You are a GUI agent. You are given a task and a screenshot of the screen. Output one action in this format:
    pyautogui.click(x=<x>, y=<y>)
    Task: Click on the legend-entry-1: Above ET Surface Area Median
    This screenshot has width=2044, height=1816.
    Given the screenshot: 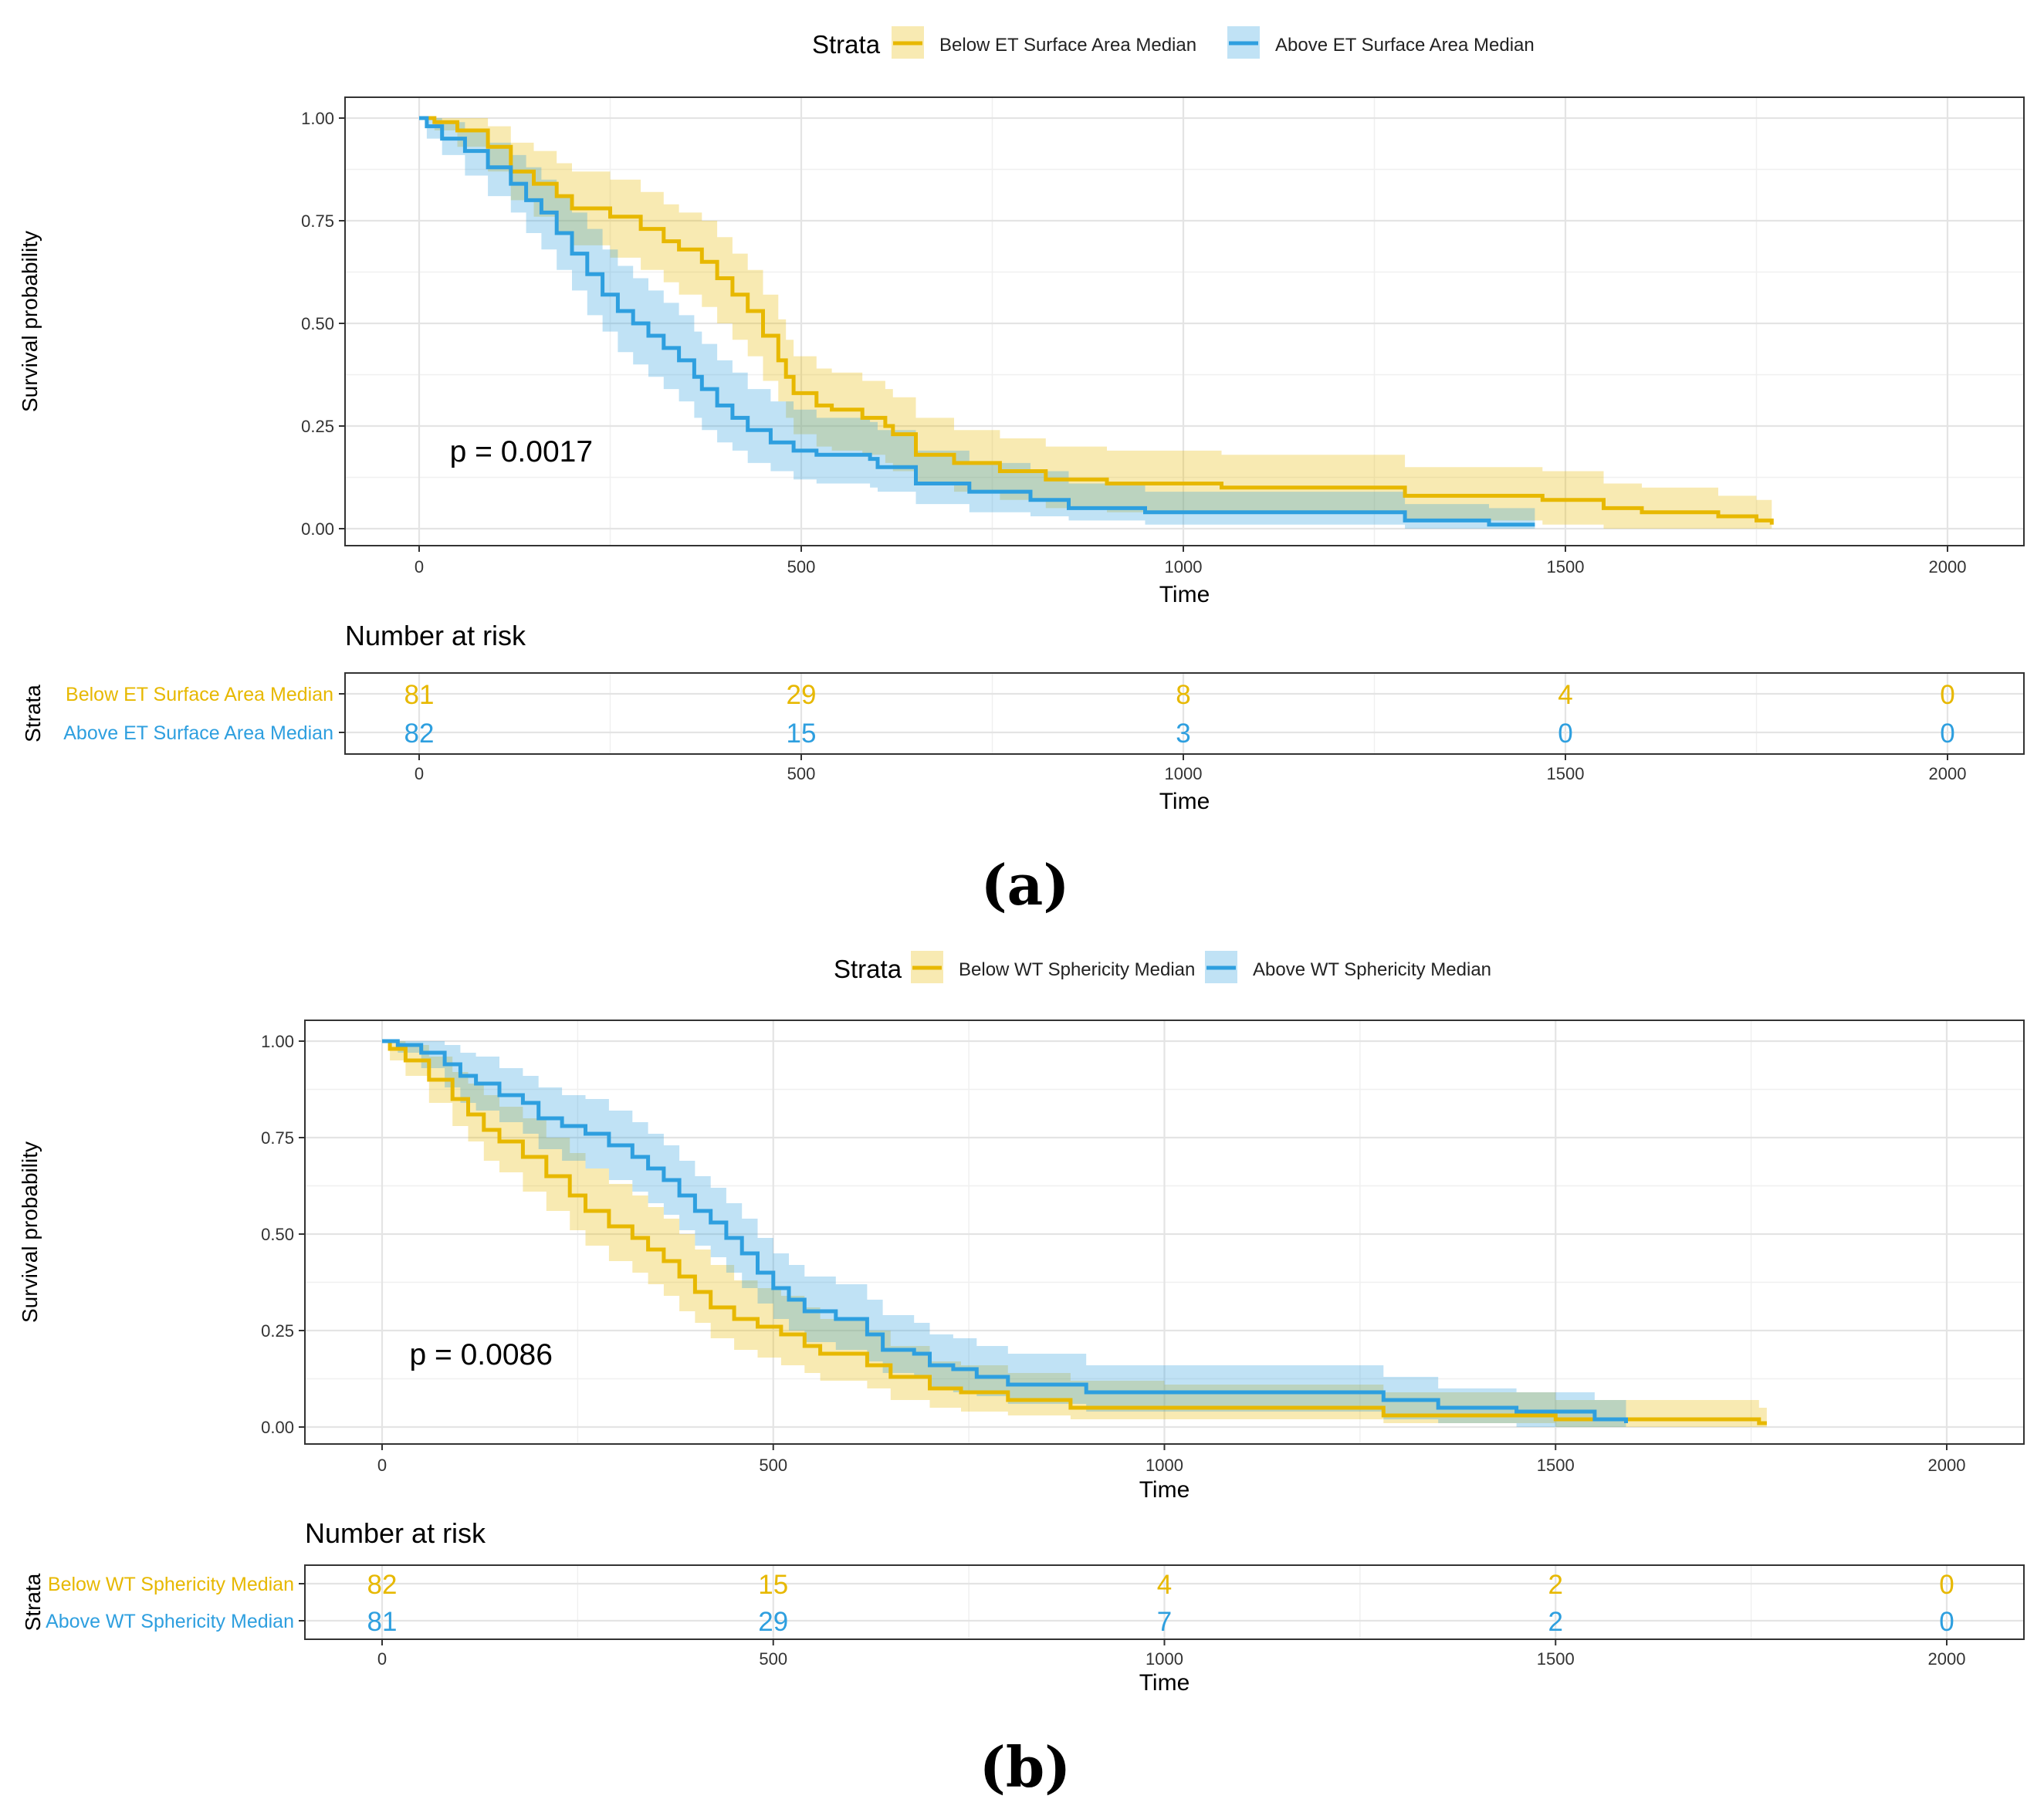 What is the action you would take?
    pyautogui.click(x=1405, y=46)
    